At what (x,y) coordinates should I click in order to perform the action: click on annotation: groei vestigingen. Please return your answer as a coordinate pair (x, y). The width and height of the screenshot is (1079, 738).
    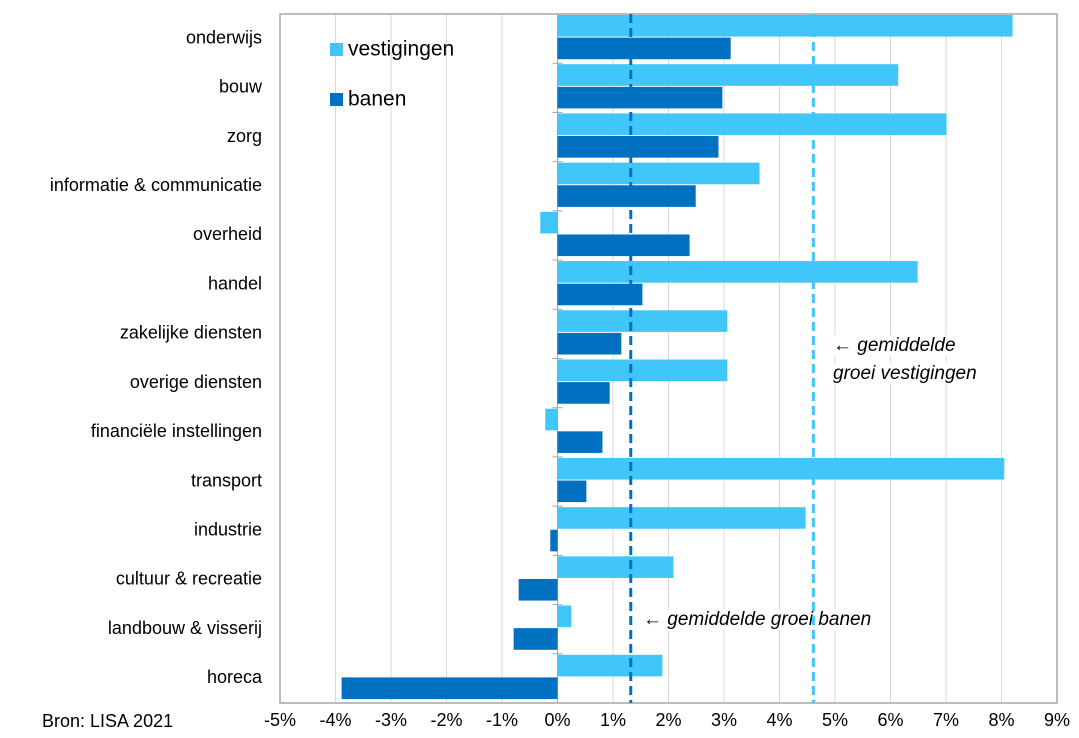
    Looking at the image, I should click on (905, 373).